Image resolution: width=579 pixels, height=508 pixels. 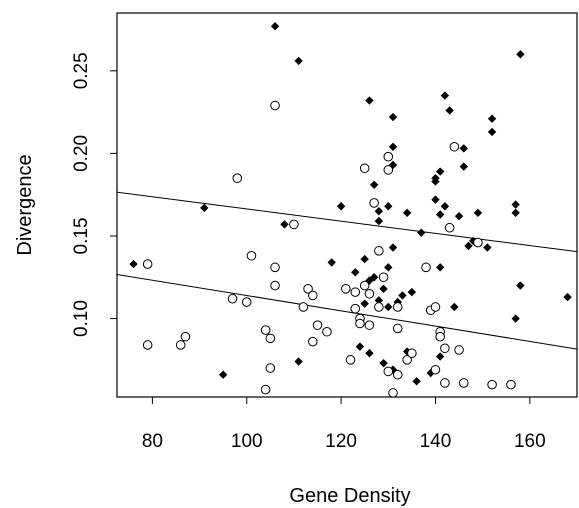 What do you see at coordinates (81, 153) in the screenshot?
I see `y-tick-label: 0.20` at bounding box center [81, 153].